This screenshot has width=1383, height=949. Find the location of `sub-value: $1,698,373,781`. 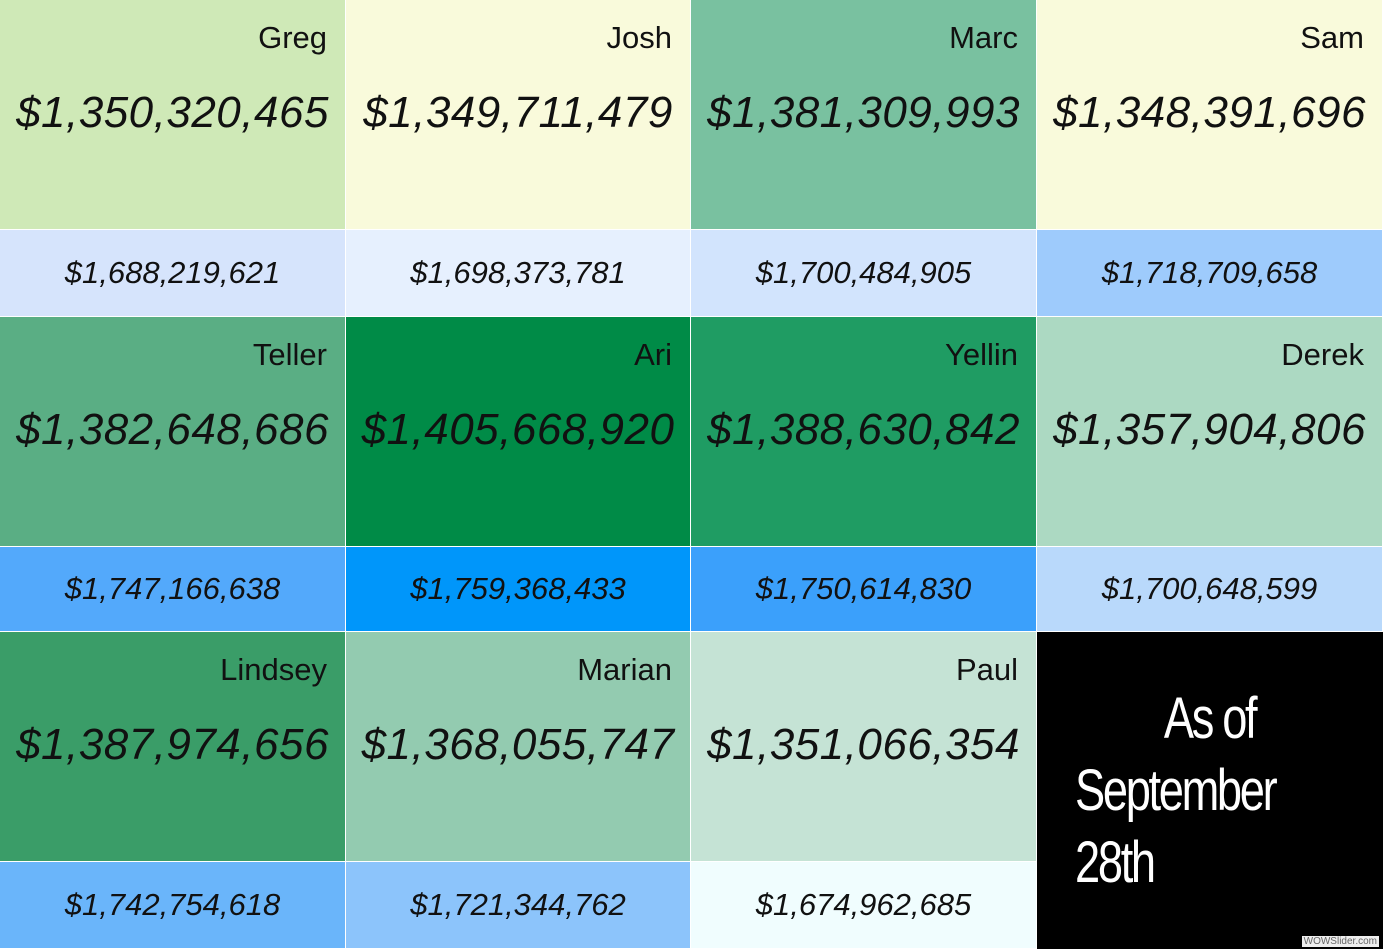

sub-value: $1,698,373,781 is located at coordinates (518, 272).